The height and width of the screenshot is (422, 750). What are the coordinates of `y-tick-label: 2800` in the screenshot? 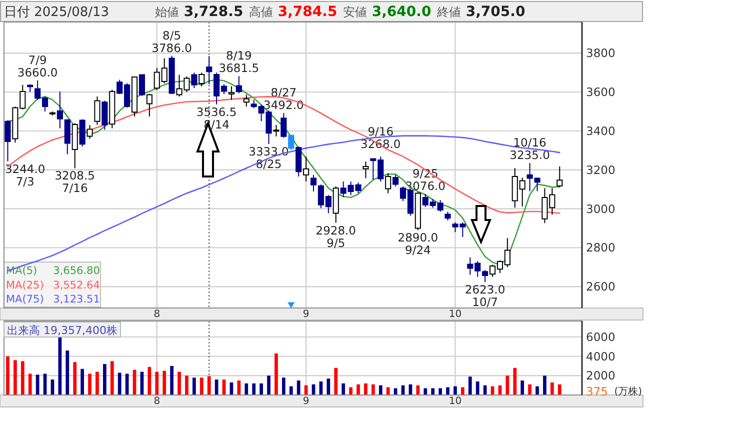 It's located at (601, 247).